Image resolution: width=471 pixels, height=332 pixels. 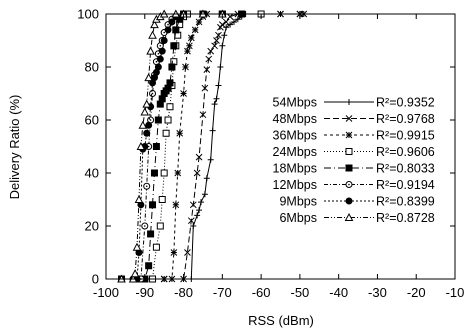 What do you see at coordinates (349, 168) in the screenshot?
I see `legend-marker-18Mbps` at bounding box center [349, 168].